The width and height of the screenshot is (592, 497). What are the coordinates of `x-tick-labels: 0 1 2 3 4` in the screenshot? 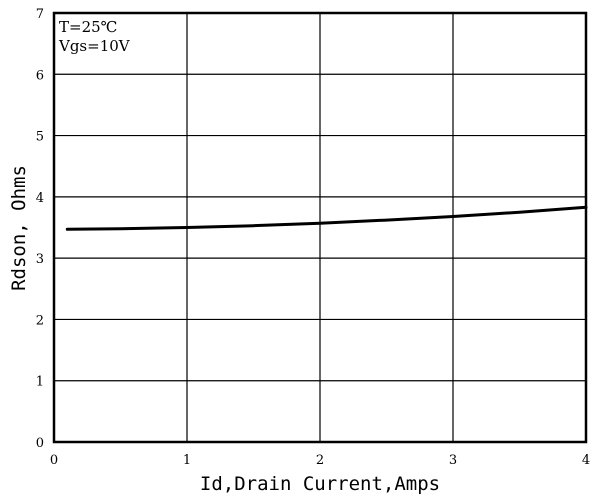 It's located at (320, 460).